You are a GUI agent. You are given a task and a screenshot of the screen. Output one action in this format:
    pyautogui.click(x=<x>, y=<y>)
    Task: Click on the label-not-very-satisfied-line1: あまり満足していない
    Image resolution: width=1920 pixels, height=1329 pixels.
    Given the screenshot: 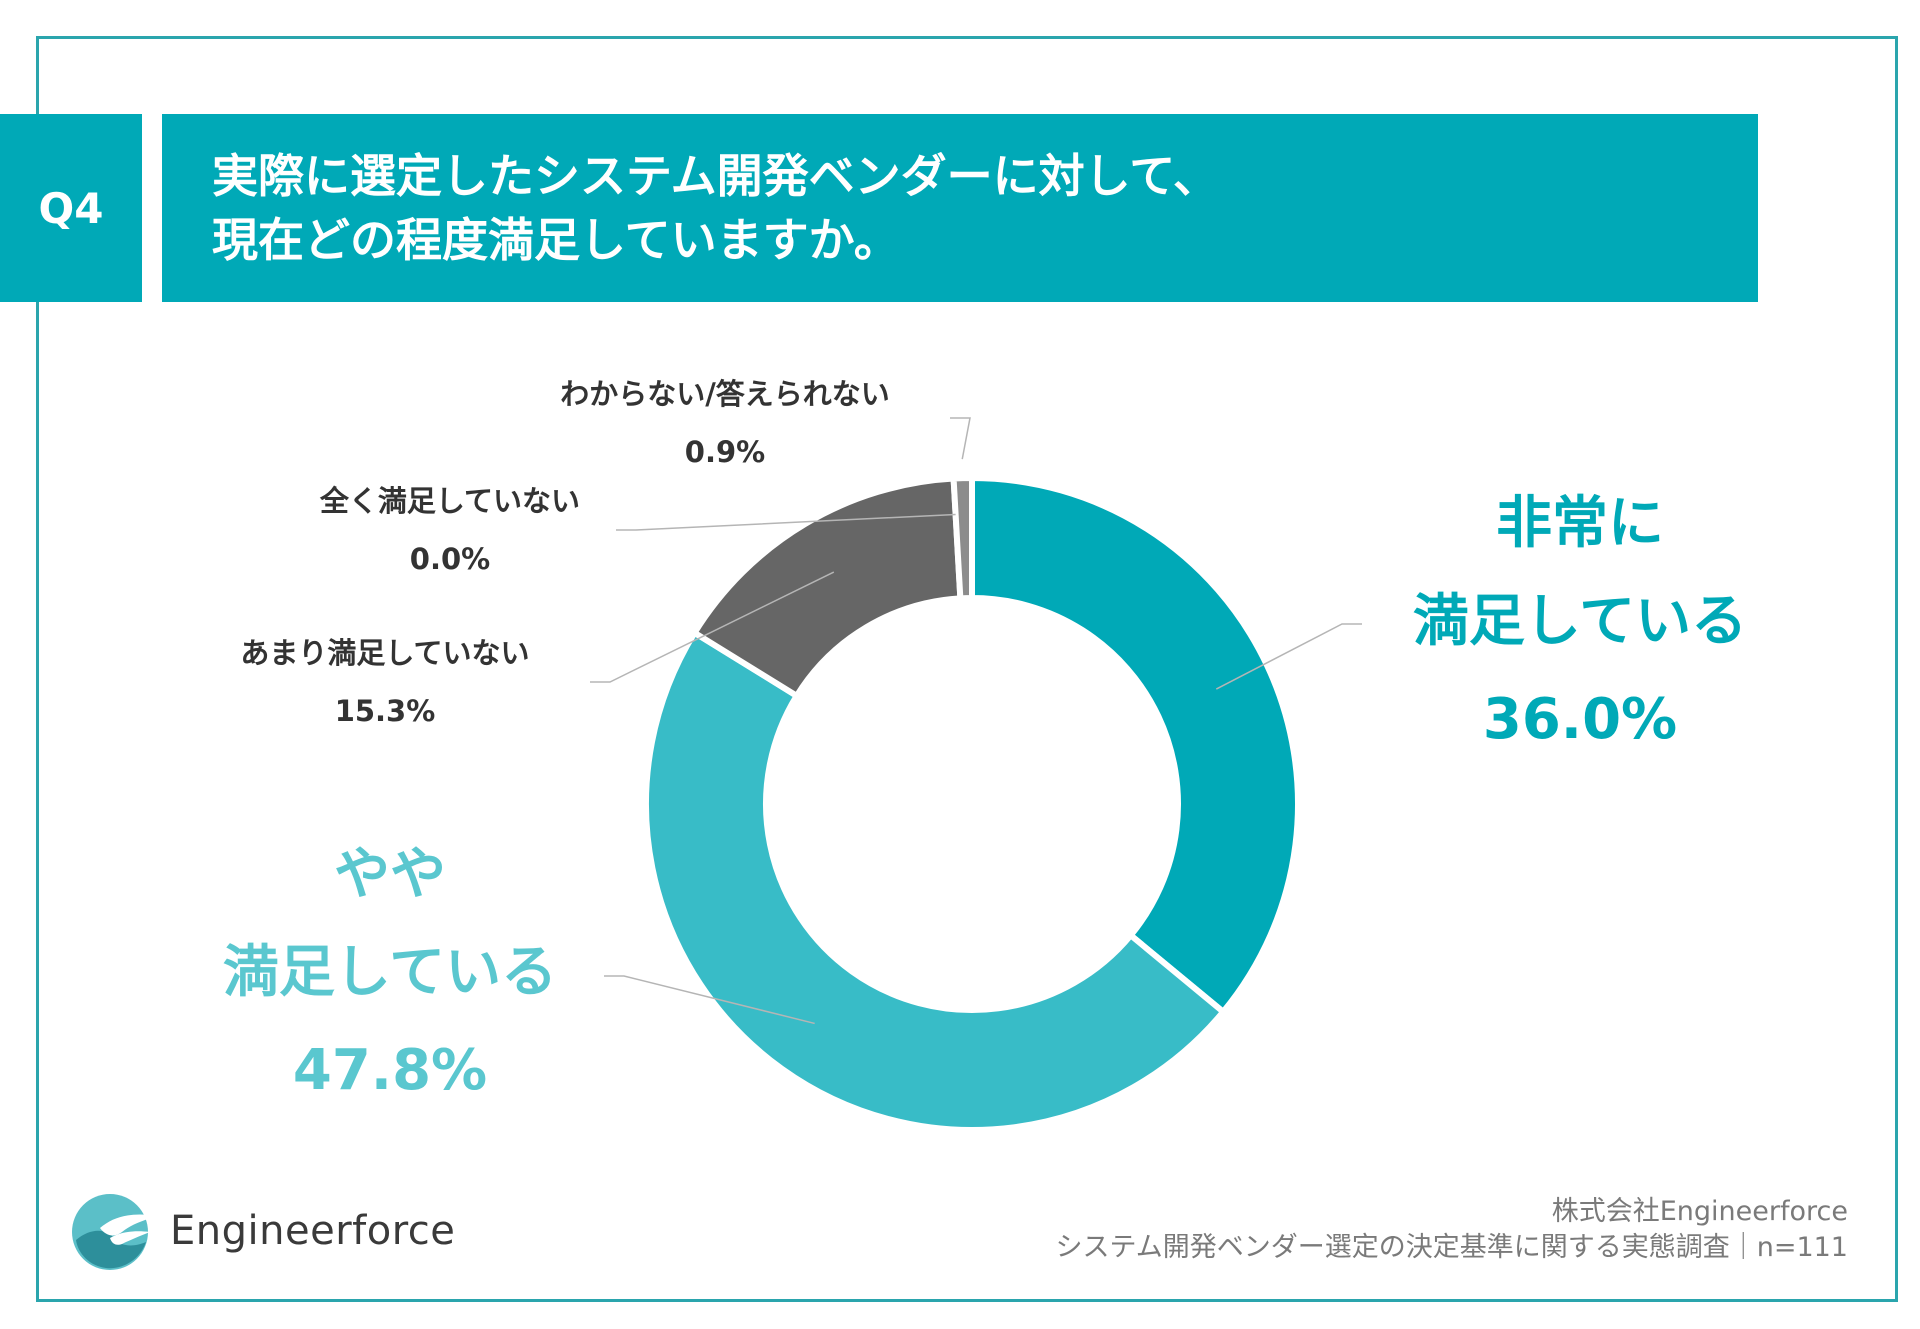 What is the action you would take?
    pyautogui.click(x=385, y=653)
    